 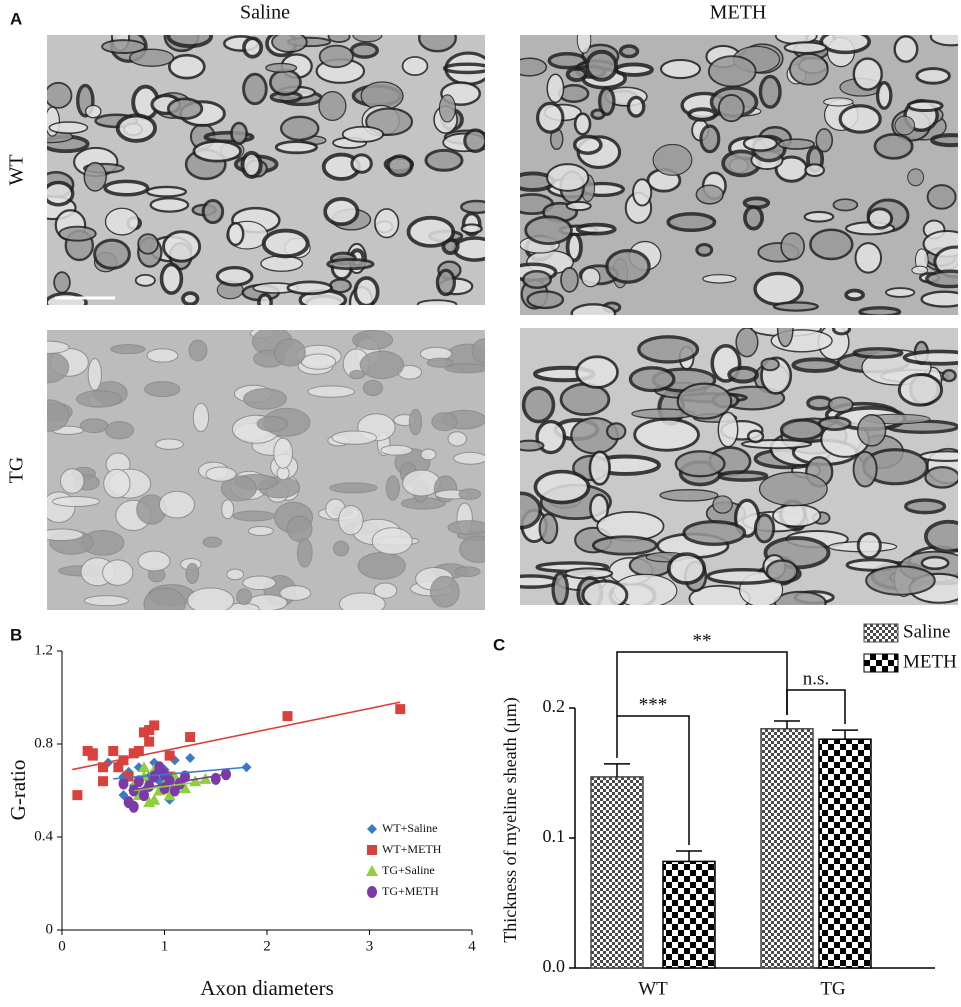 I want to click on y-tick-label: 0.0, so click(x=554, y=966).